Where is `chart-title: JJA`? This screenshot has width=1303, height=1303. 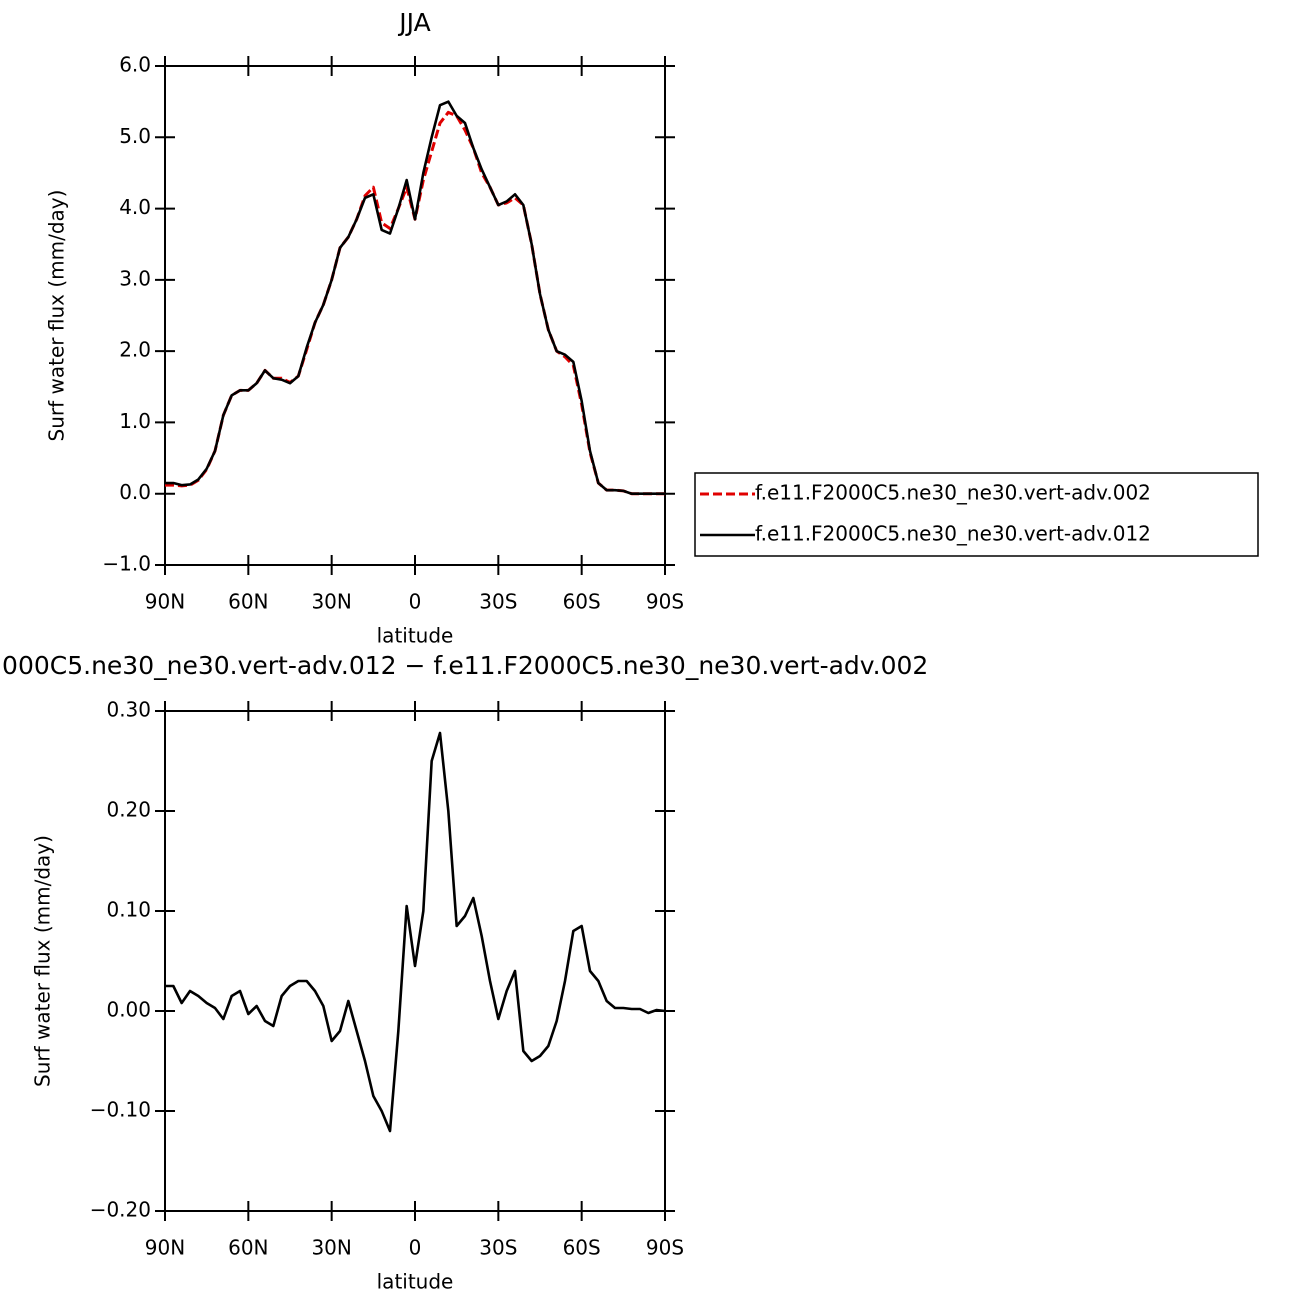 chart-title: JJA is located at coordinates (413, 22).